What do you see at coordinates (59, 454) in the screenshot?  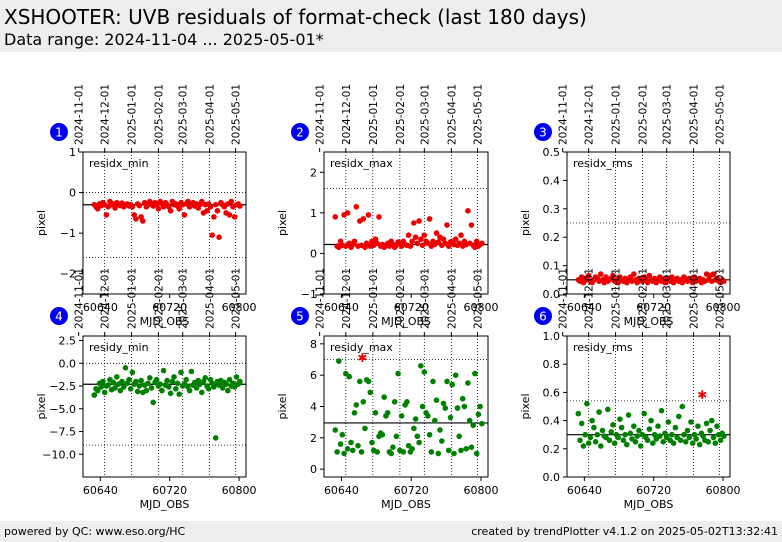 I see `y-tick-label: −10.0` at bounding box center [59, 454].